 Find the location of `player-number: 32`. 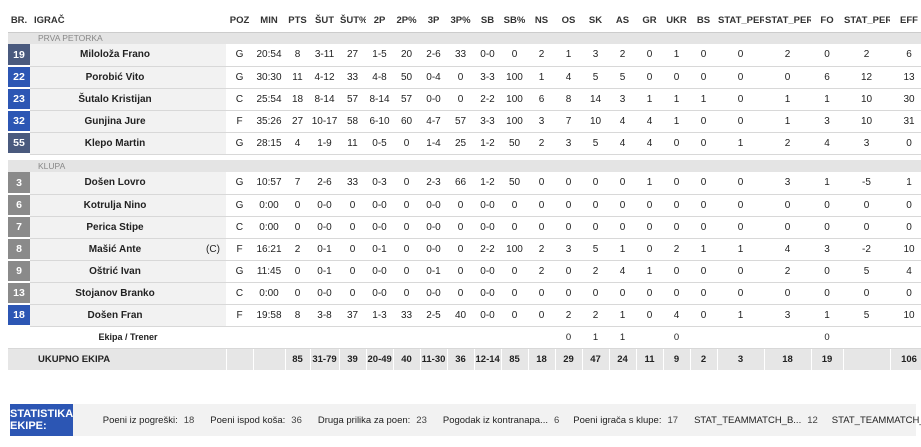

player-number: 32 is located at coordinates (19, 121).